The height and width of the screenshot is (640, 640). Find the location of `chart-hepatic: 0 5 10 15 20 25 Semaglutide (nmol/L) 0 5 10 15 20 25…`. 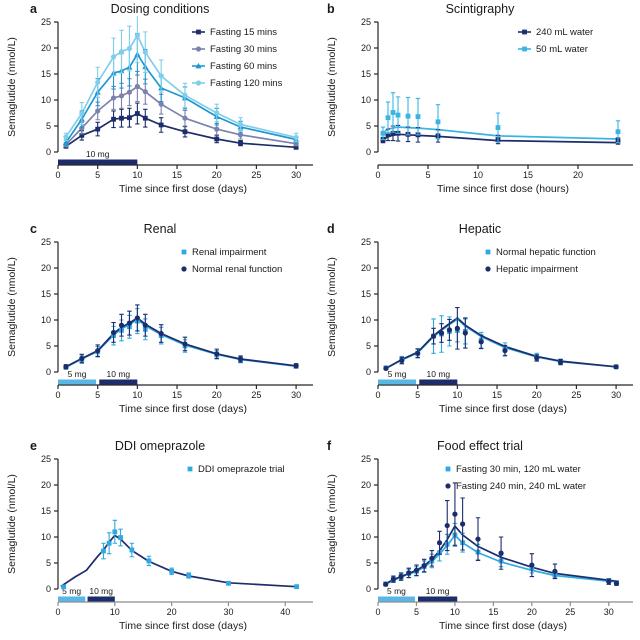

chart-hepatic: 0 5 10 15 20 25 Semaglutide (nmol/L) 0 5 10 15 20 25… is located at coordinates (479, 326).